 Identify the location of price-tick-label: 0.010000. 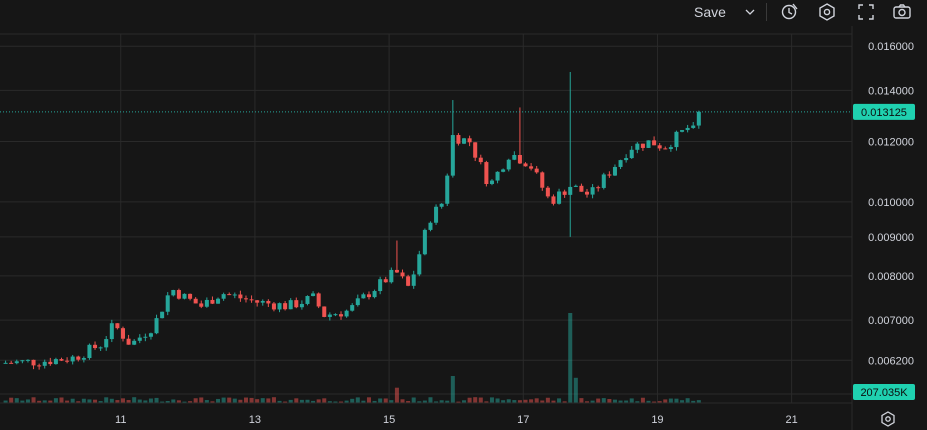
(891, 203).